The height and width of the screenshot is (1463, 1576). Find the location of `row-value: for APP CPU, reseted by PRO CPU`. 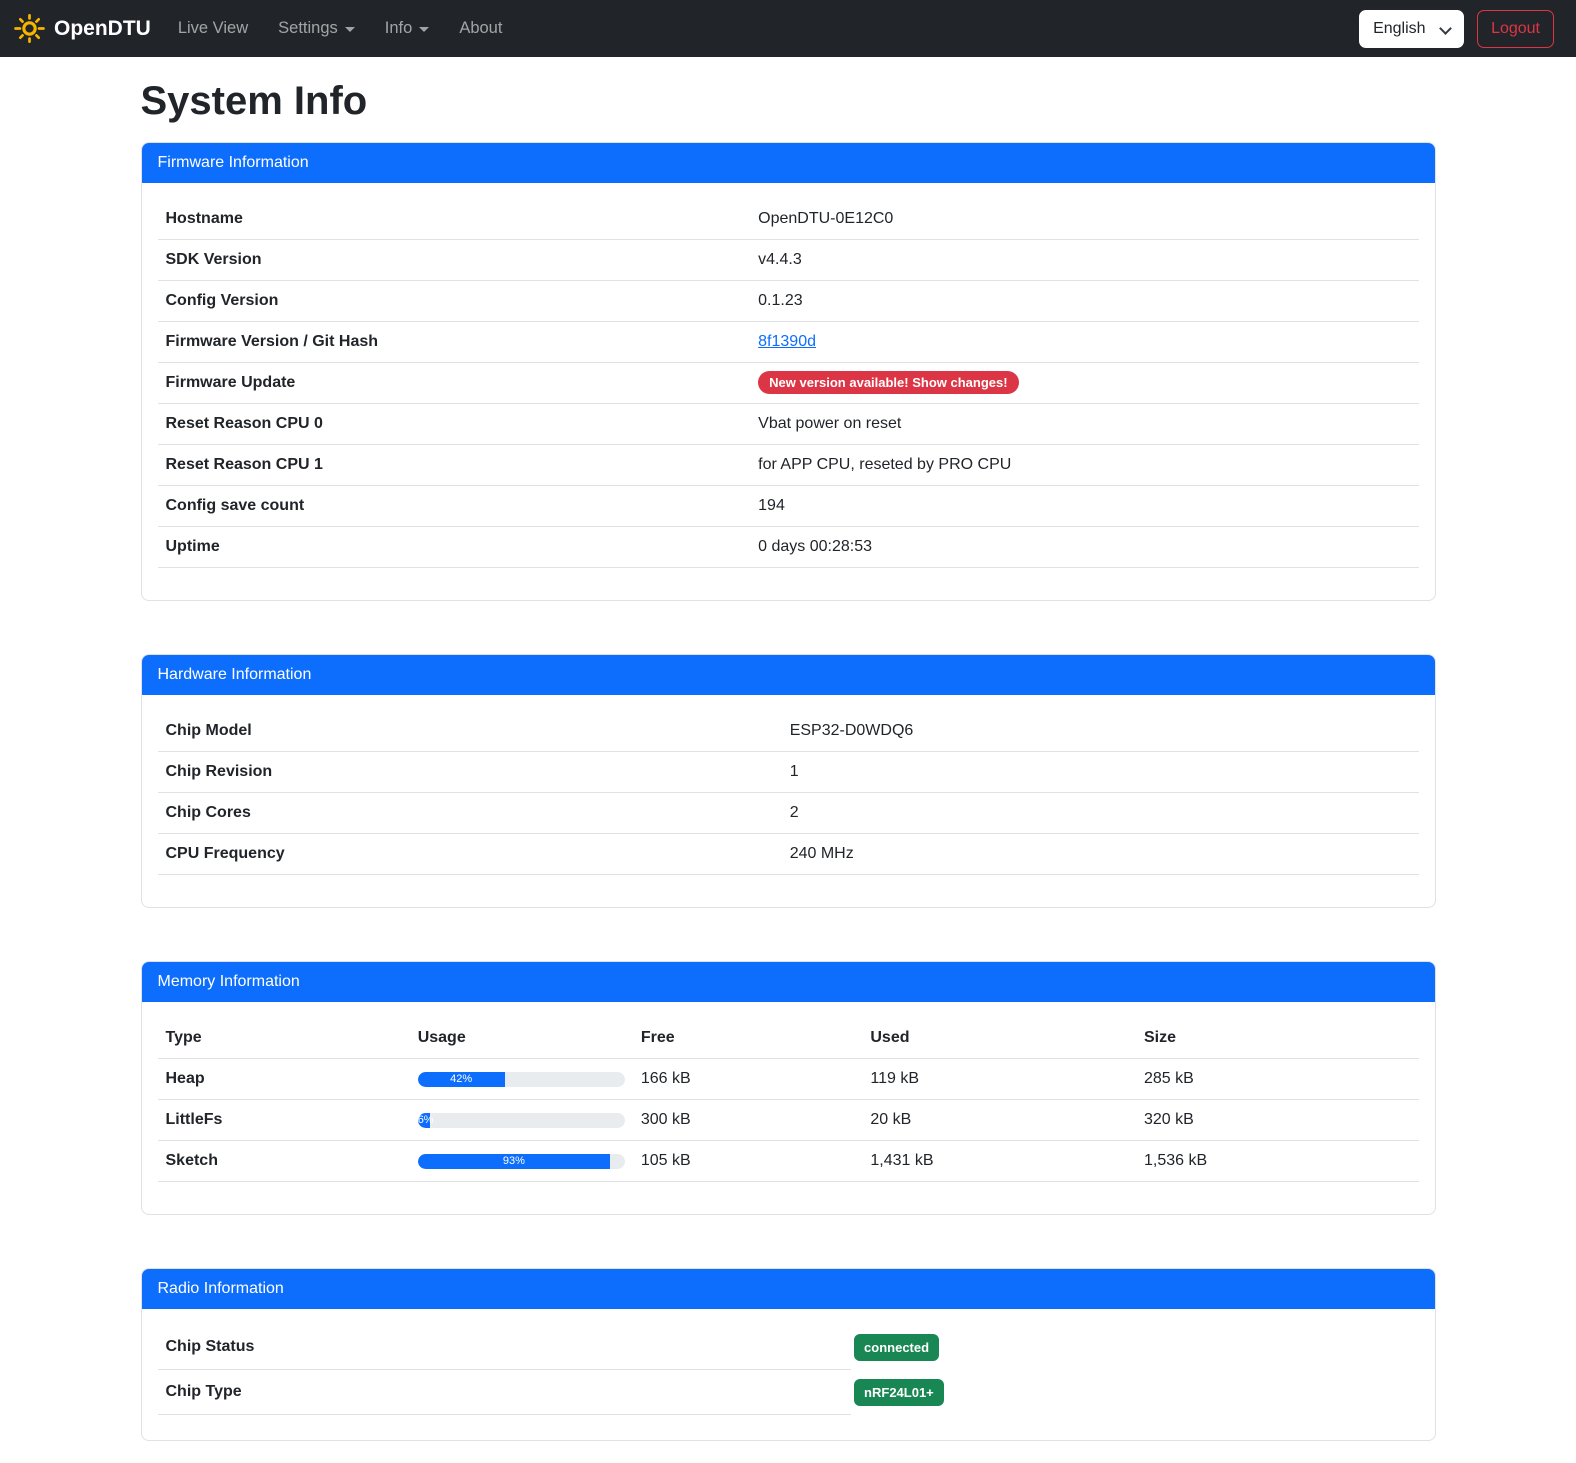

row-value: for APP CPU, reseted by PRO CPU is located at coordinates (1084, 465).